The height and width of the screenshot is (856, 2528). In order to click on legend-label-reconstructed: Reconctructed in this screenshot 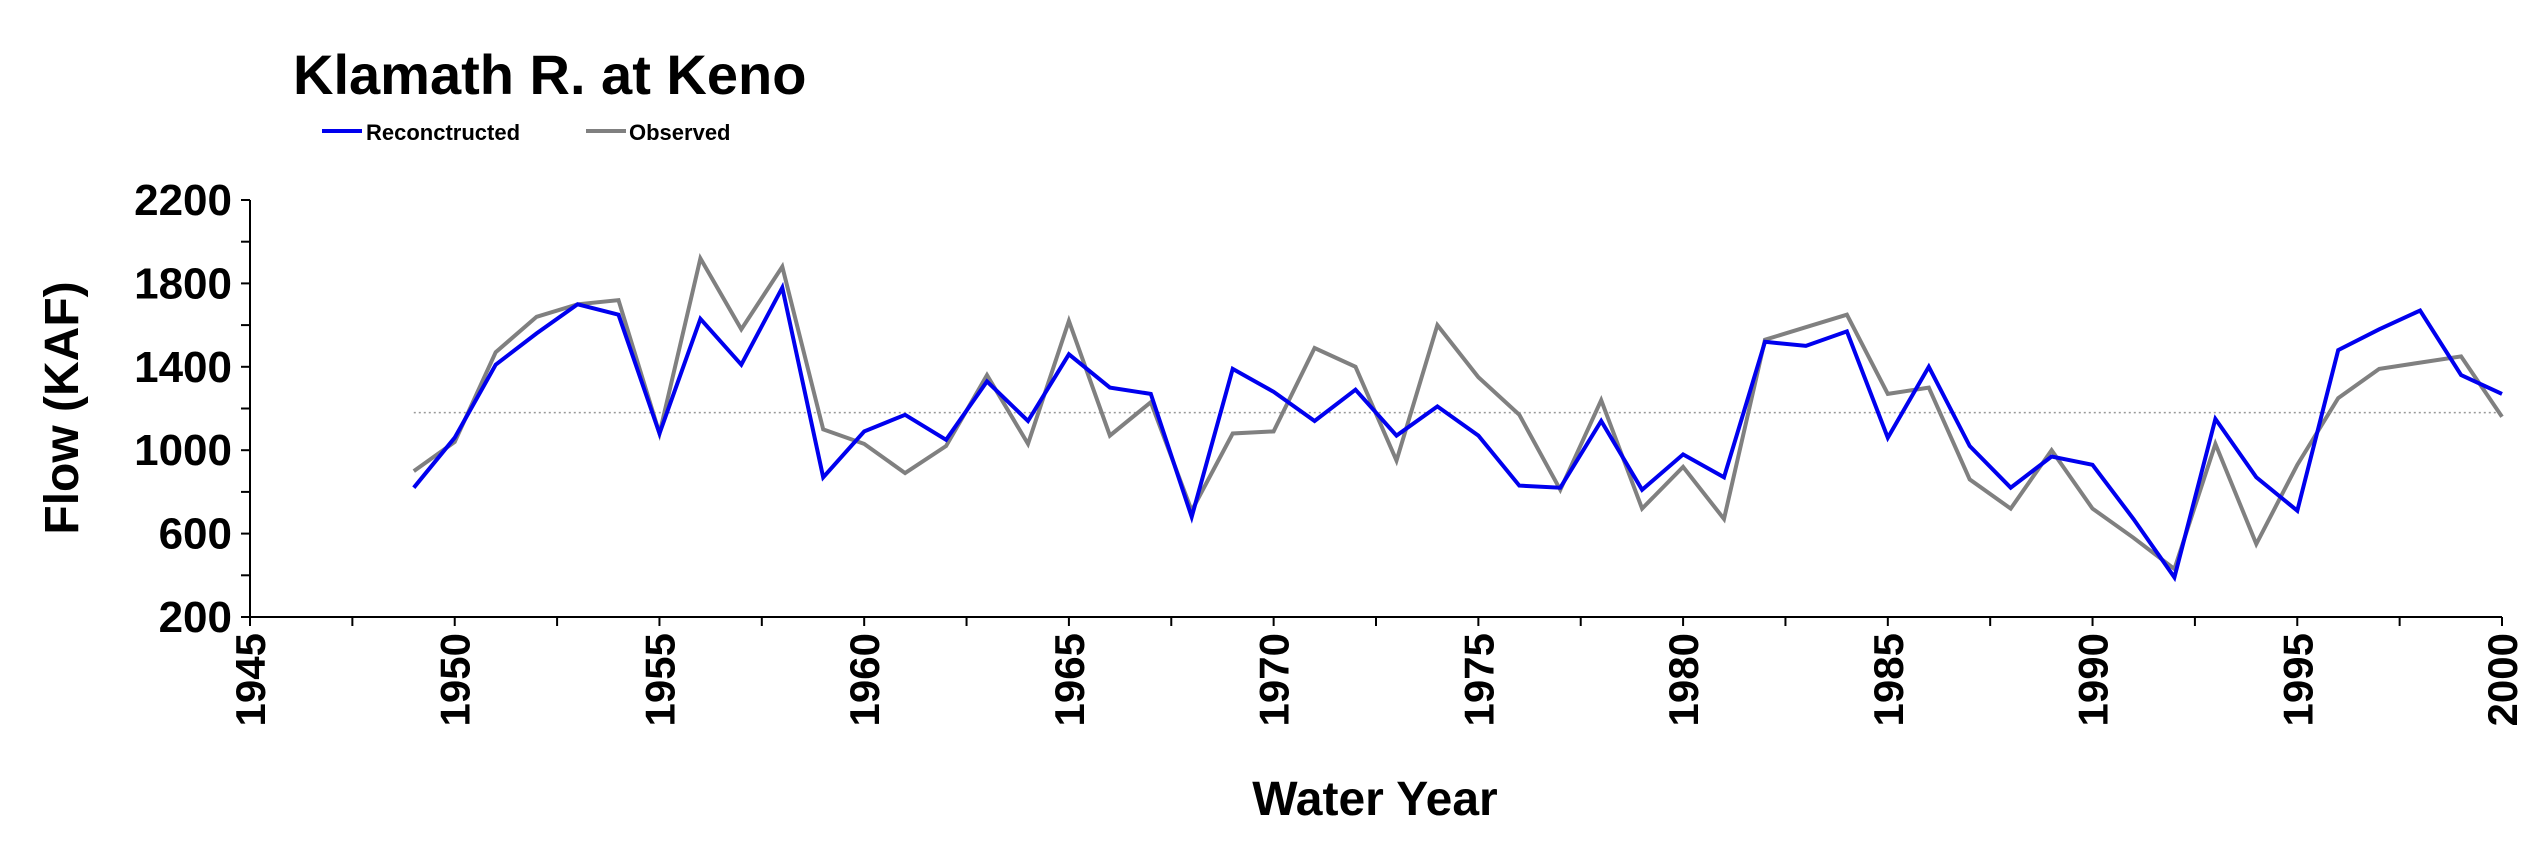, I will do `click(443, 132)`.